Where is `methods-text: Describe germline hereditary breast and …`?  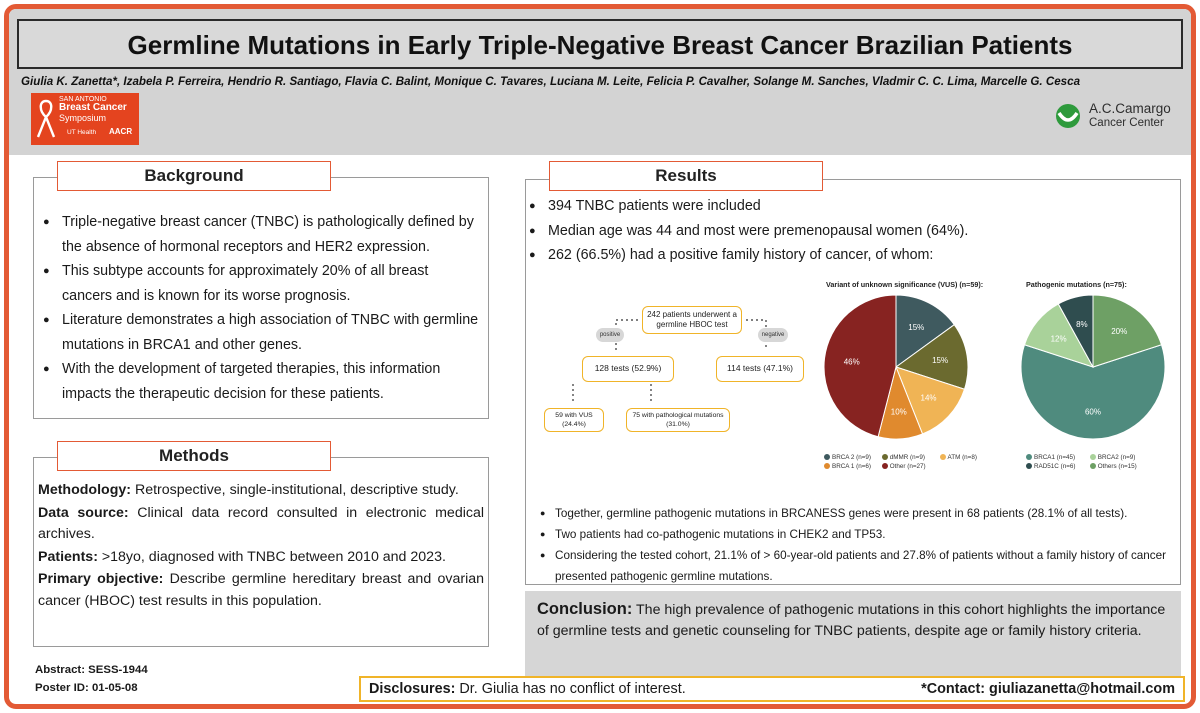
methods-text: Describe germline hereditary breast and … is located at coordinates (261, 590).